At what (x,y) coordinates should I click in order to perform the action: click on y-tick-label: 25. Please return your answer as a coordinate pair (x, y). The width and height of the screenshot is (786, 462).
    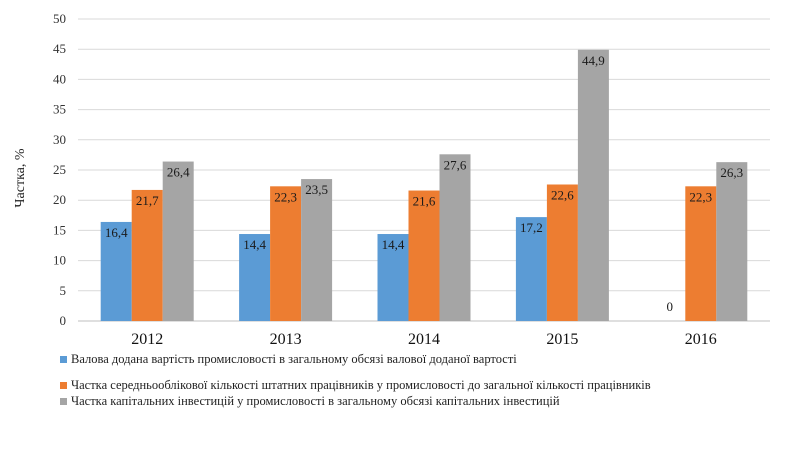
    Looking at the image, I should click on (59, 169).